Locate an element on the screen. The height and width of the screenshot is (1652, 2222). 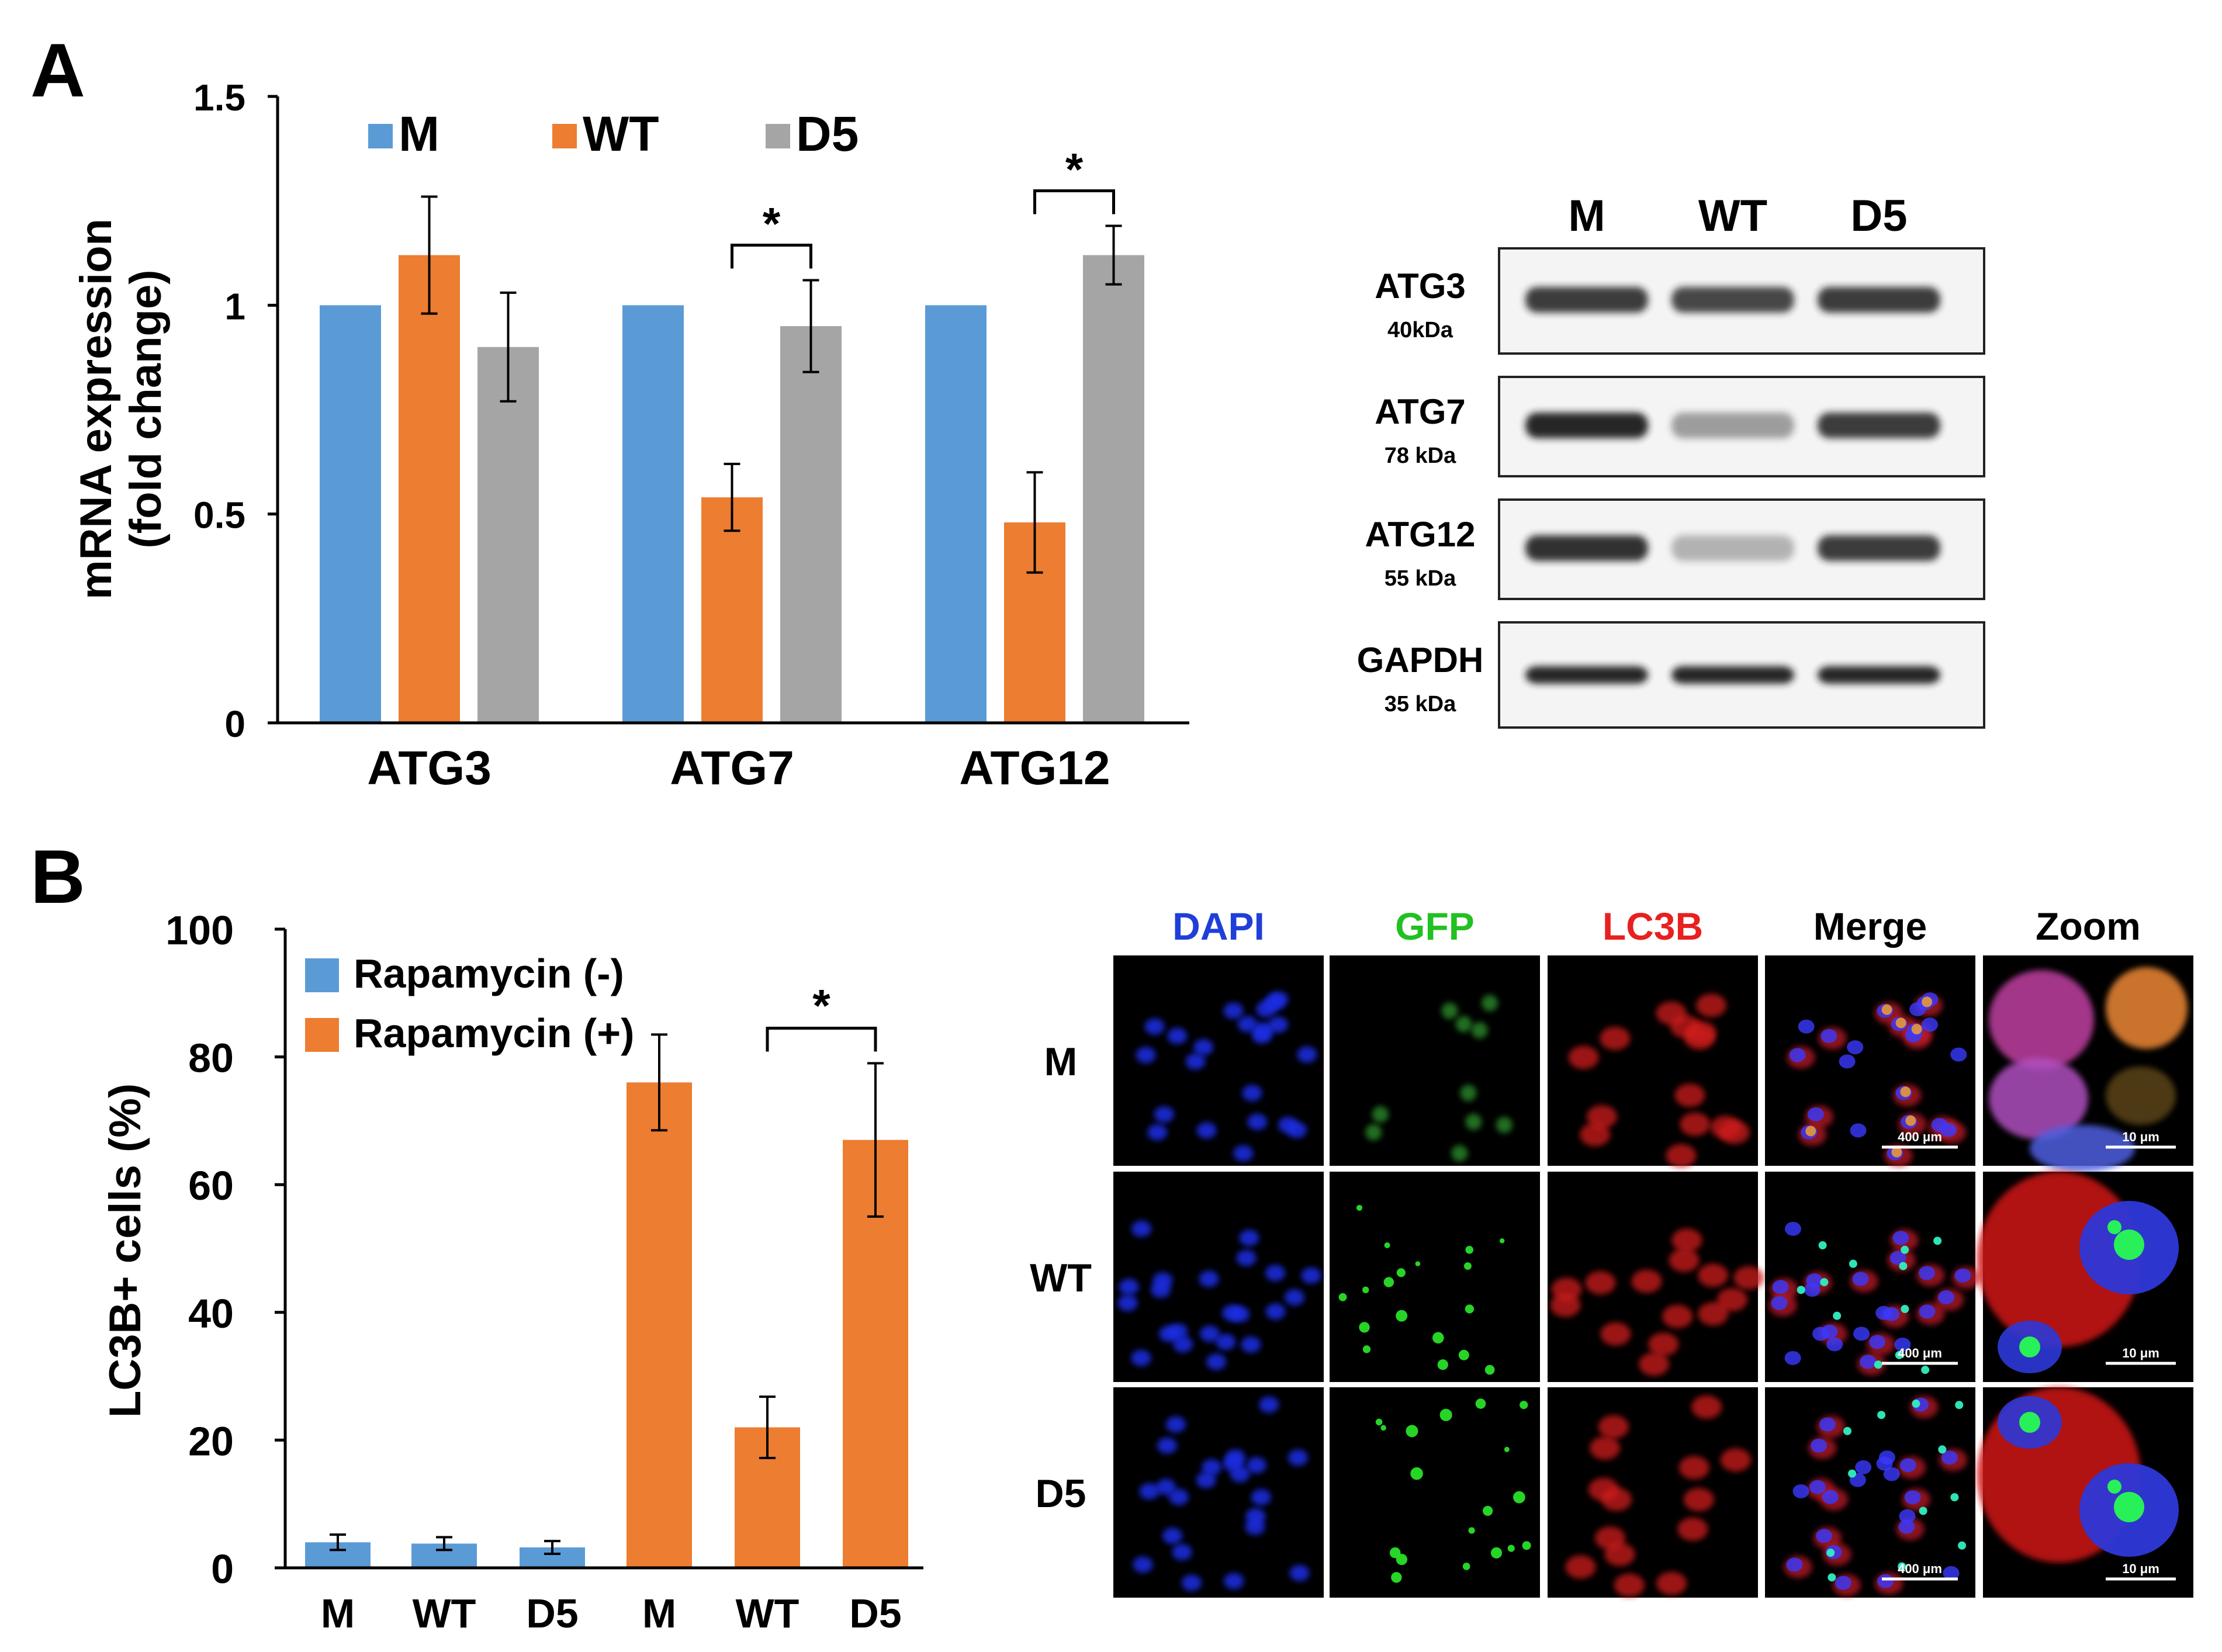
micro-tile-d5-merge: 400 μm is located at coordinates (1870, 1493).